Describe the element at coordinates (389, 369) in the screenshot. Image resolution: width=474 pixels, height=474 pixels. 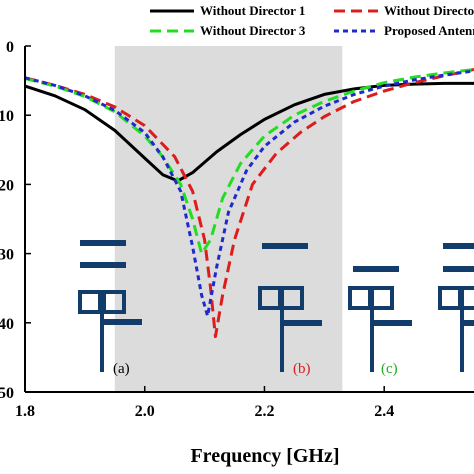
I see `case-label-c: (c)` at that location.